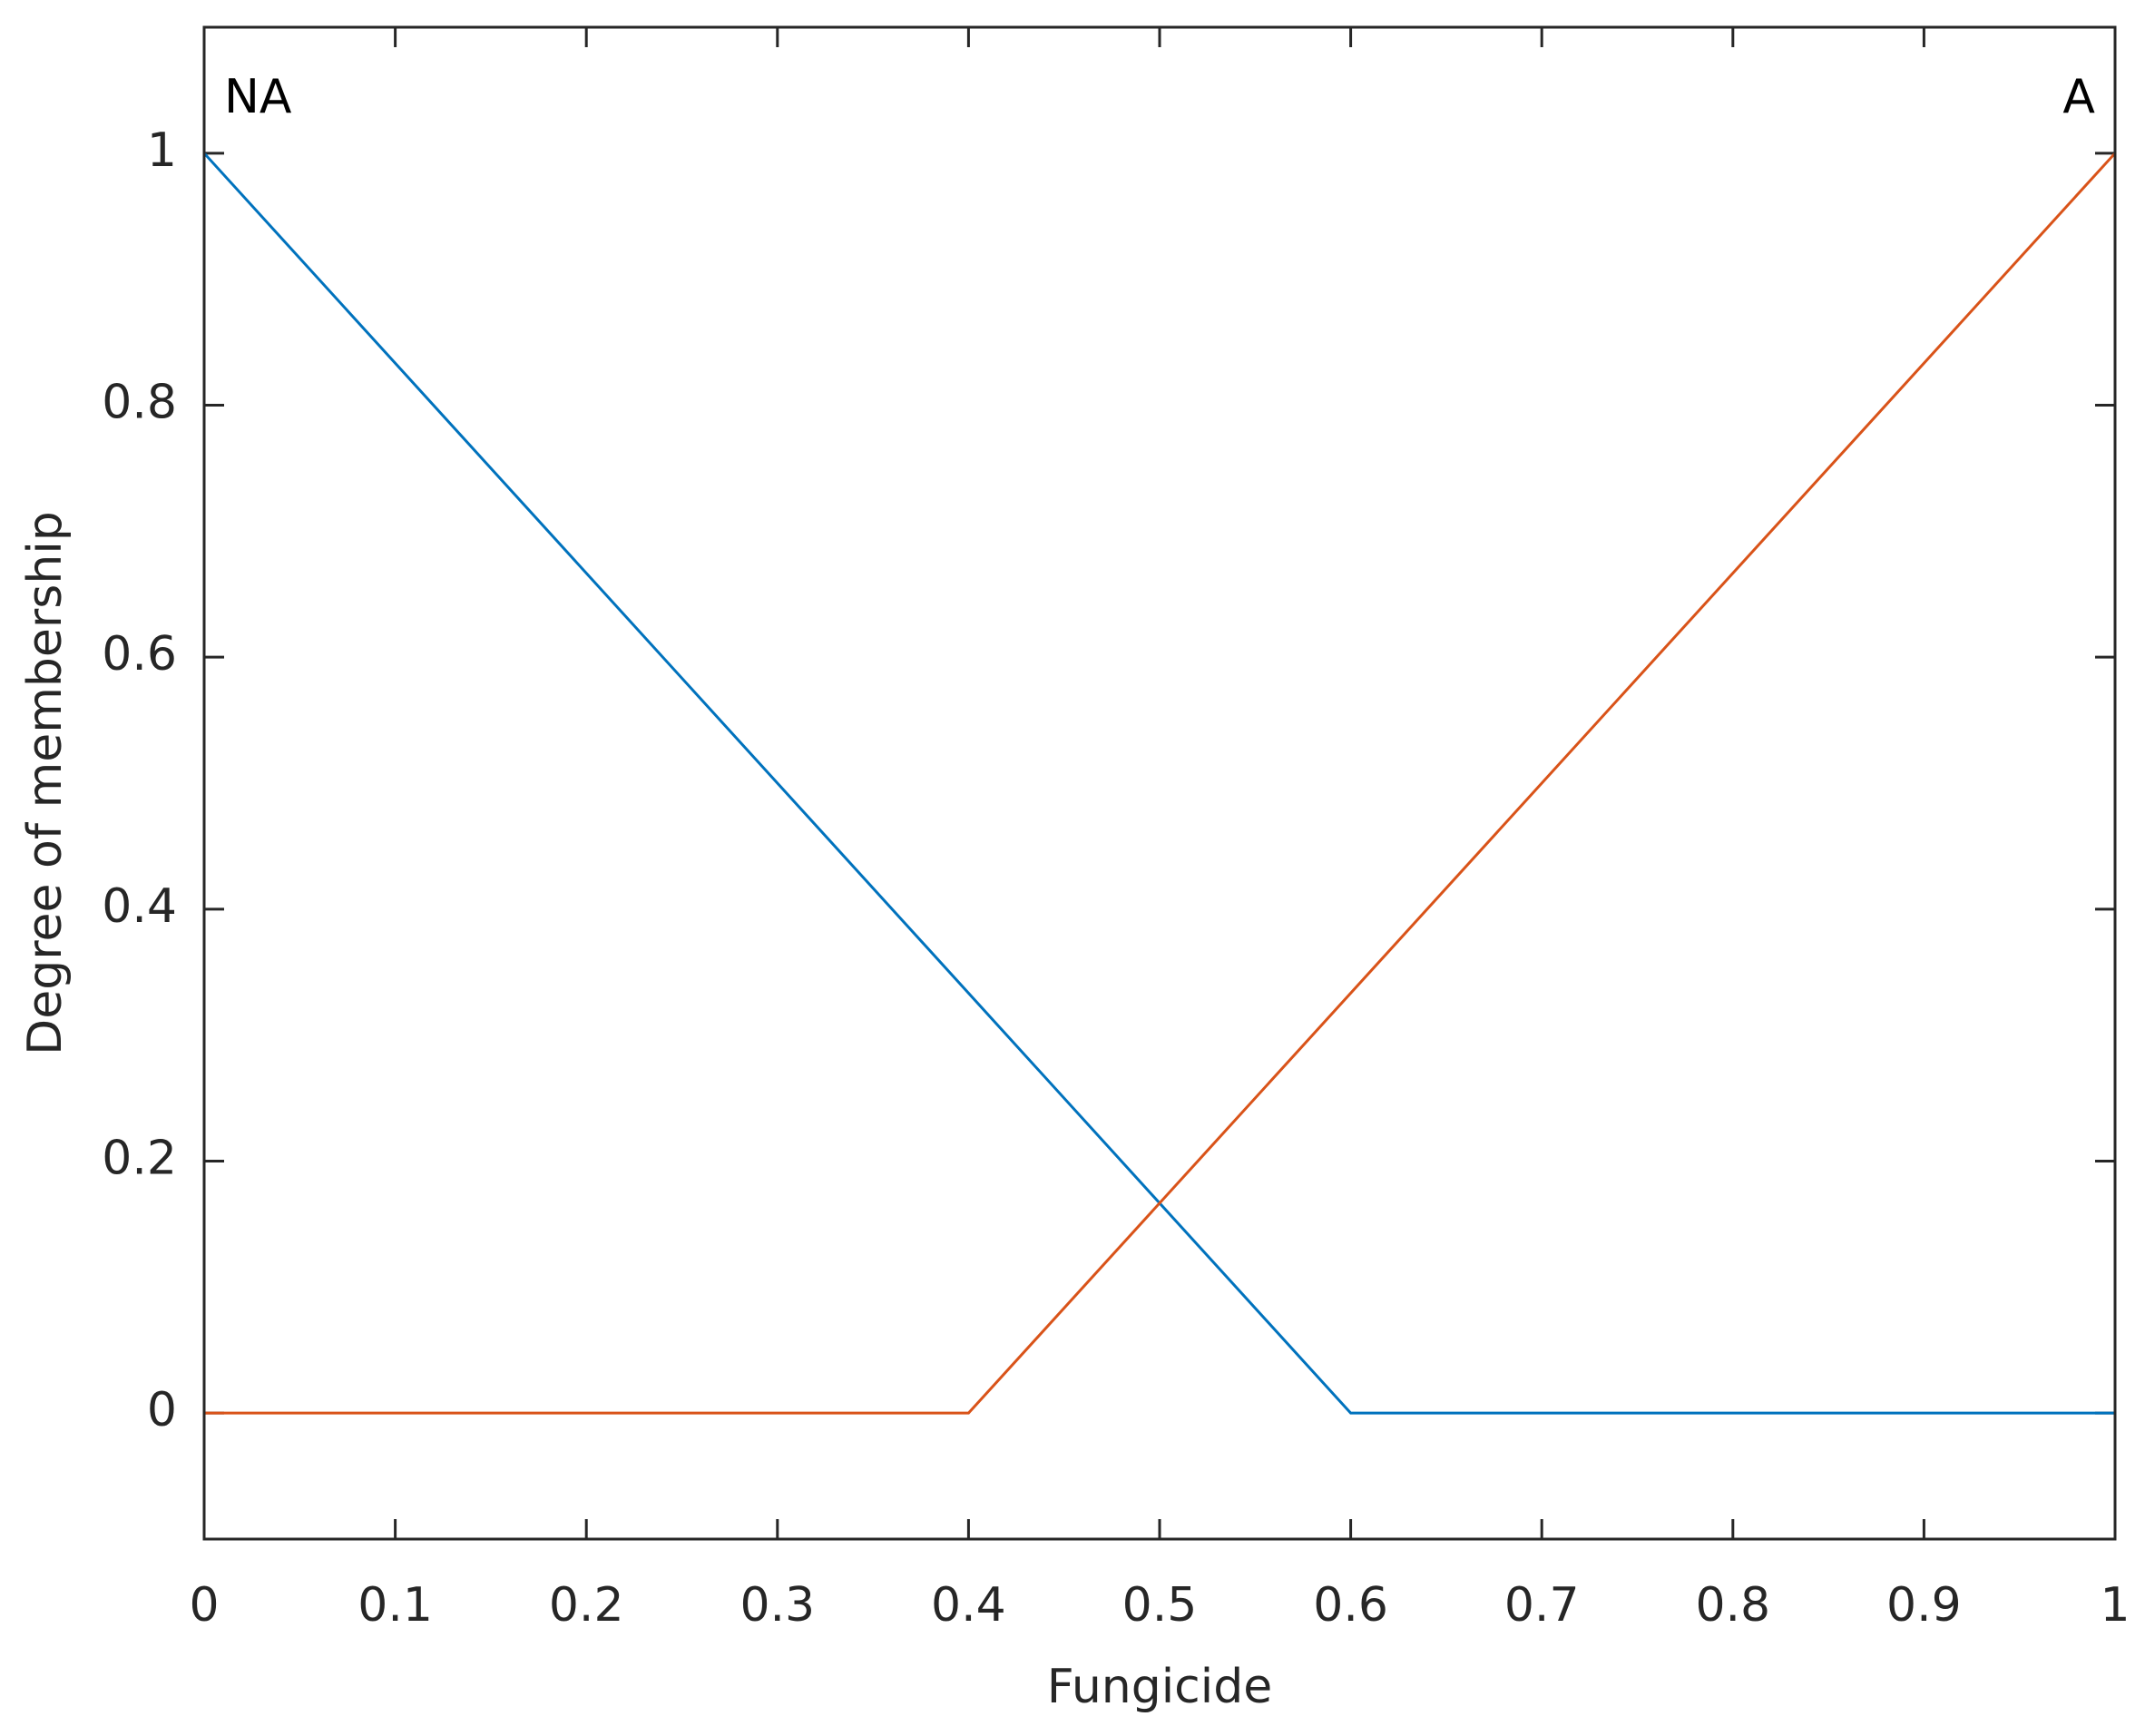 The width and height of the screenshot is (2145, 1736). What do you see at coordinates (1924, 1605) in the screenshot?
I see `x-tick-label: 0.9` at bounding box center [1924, 1605].